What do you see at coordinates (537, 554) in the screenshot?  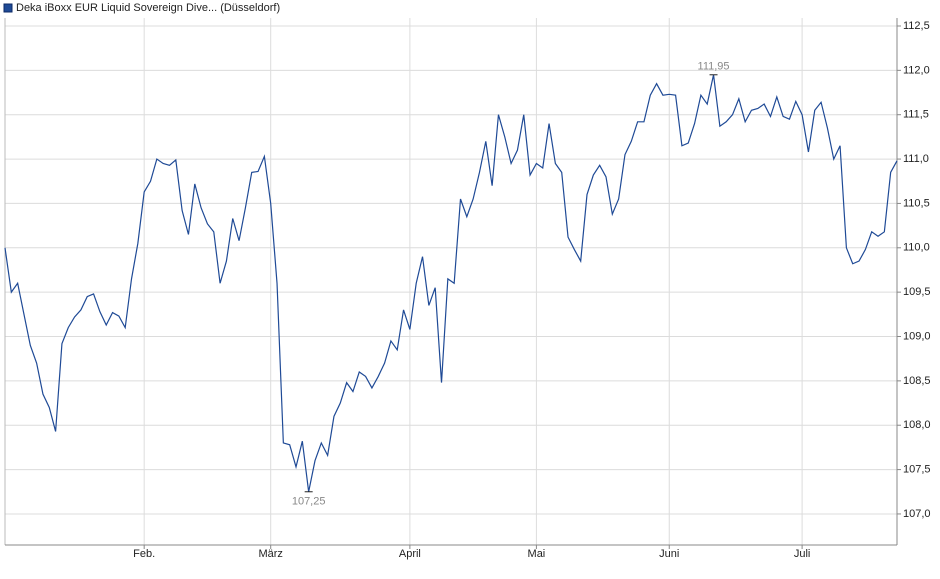 I see `x-tick-label: Mai` at bounding box center [537, 554].